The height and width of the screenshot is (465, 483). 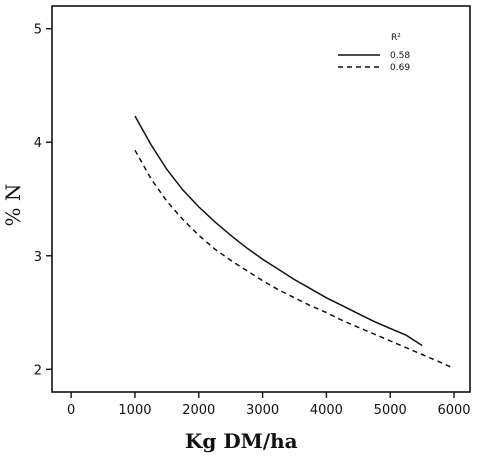 I want to click on x-axis-ticks: 0 1000 2000 3000 4000 5000 6000, so click(x=269, y=405).